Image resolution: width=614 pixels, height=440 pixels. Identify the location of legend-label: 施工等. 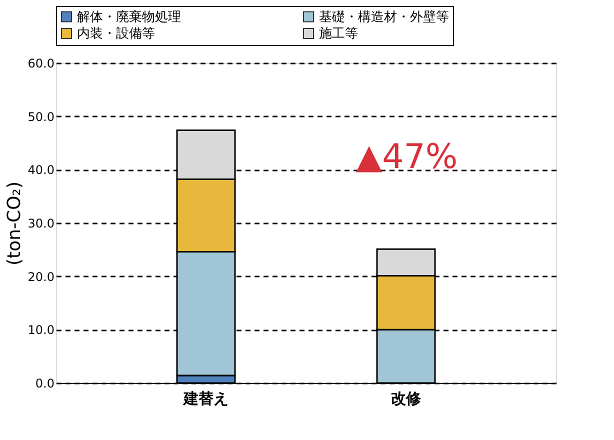
(338, 34).